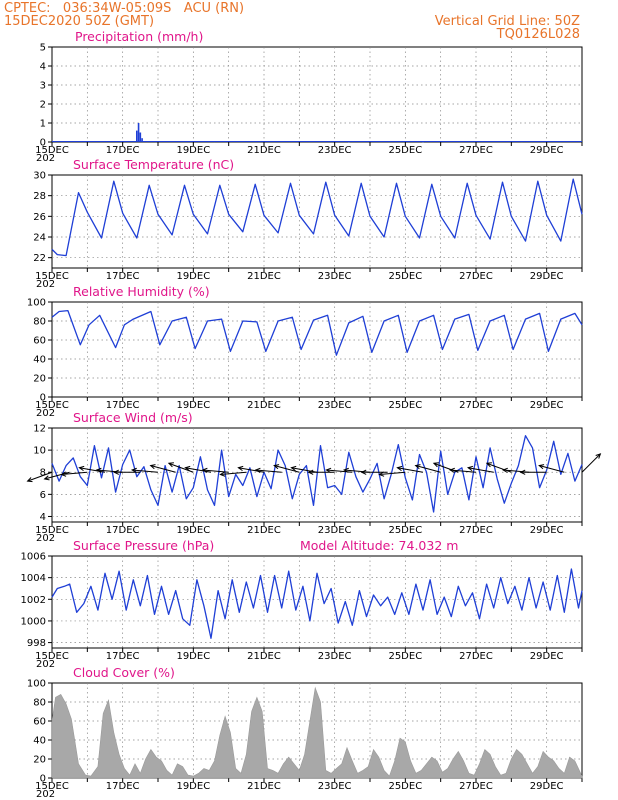 The width and height of the screenshot is (618, 800). Describe the element at coordinates (43, 517) in the screenshot. I see `y-tick-label: 4` at that location.